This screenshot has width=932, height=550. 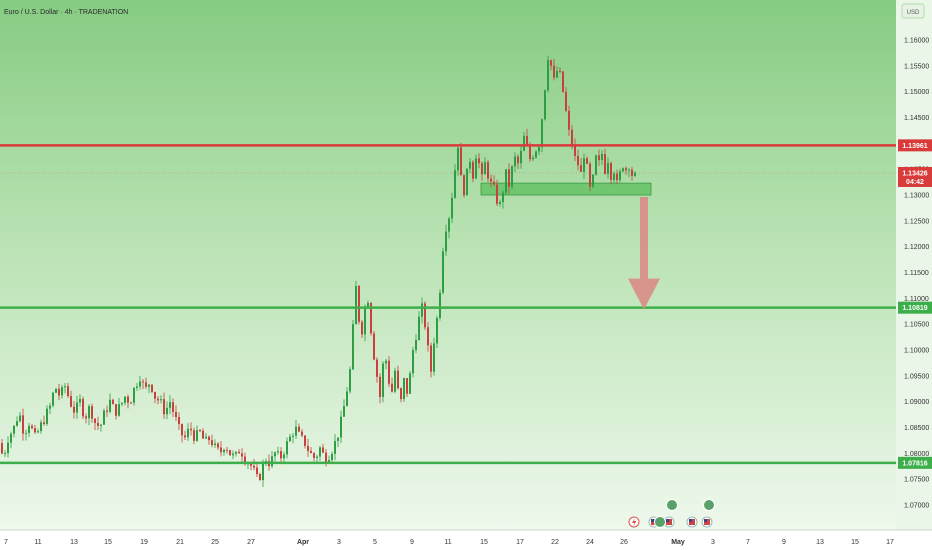 I want to click on price-tick-label: 1.16000, so click(x=916, y=41).